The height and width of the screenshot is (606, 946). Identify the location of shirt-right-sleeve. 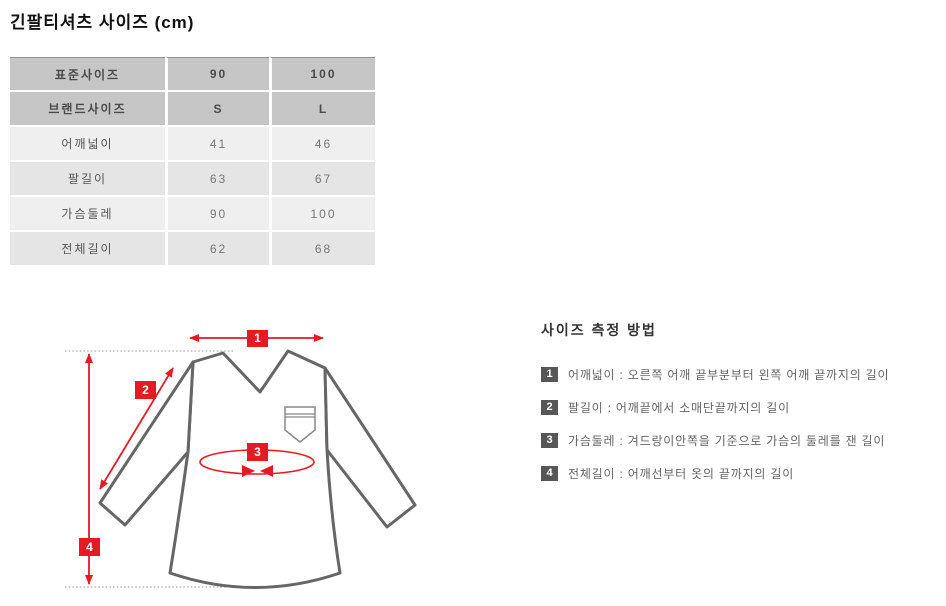
(370, 447).